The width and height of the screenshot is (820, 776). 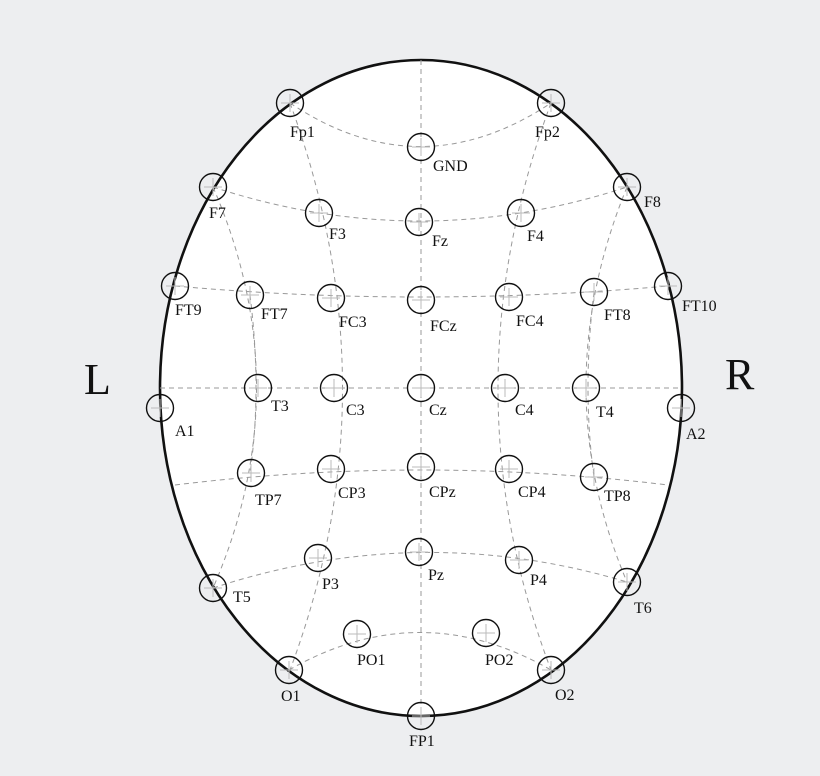 I want to click on grid-arc-p, so click(x=420, y=570).